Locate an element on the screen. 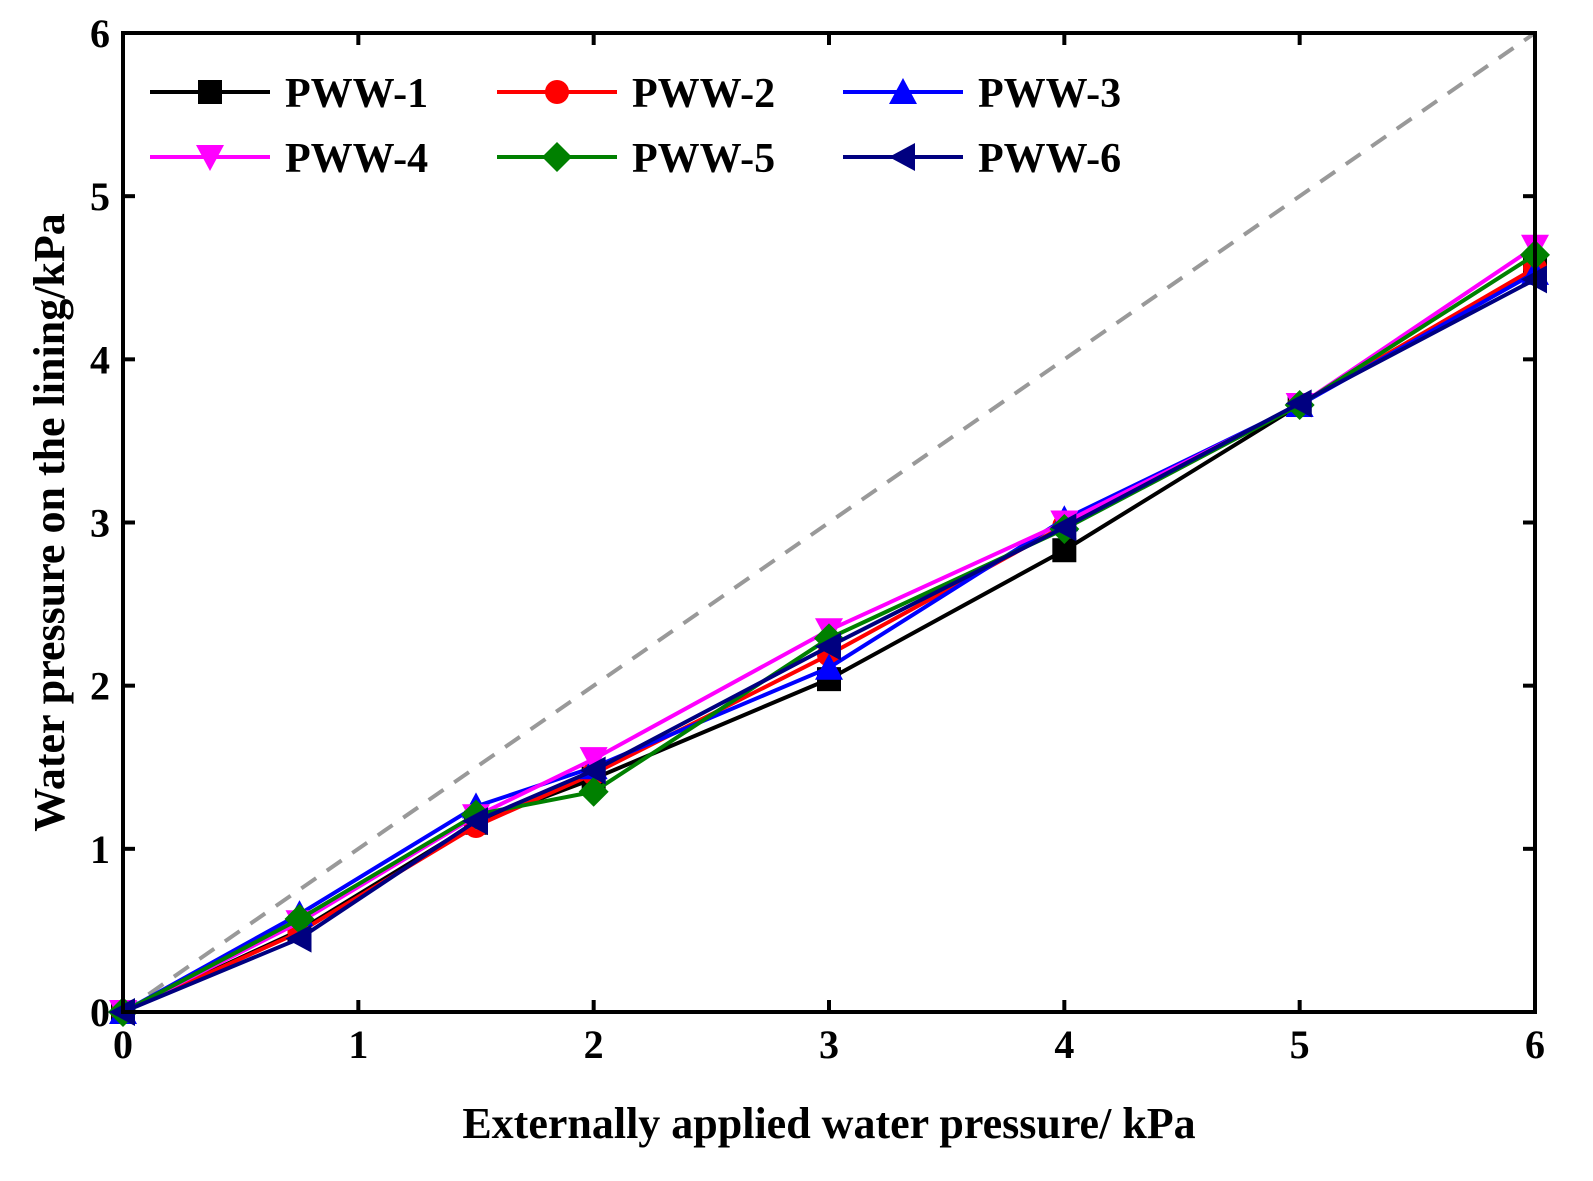 The height and width of the screenshot is (1181, 1593). x-tick-label: 0 is located at coordinates (123, 1044).